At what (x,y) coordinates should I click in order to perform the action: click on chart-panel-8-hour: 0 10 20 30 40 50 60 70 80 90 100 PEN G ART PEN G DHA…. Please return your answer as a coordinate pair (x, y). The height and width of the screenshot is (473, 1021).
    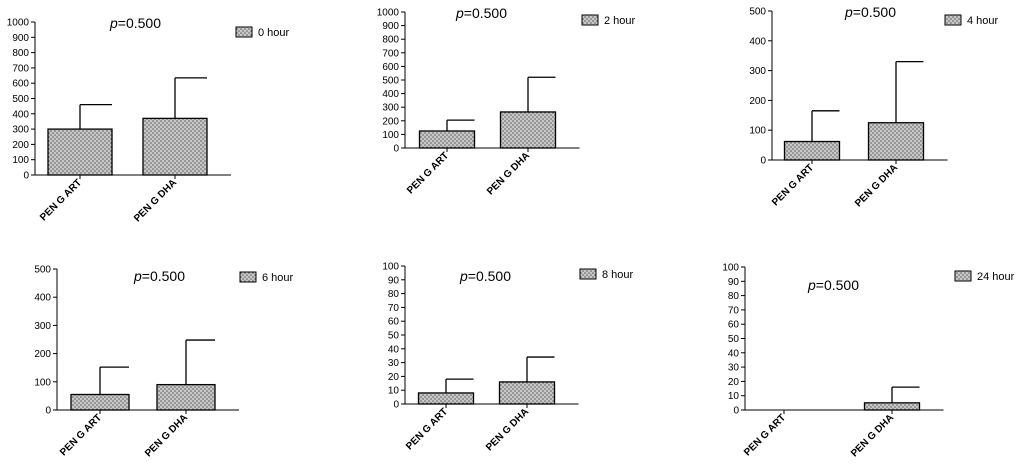
    Looking at the image, I should click on (507, 358).